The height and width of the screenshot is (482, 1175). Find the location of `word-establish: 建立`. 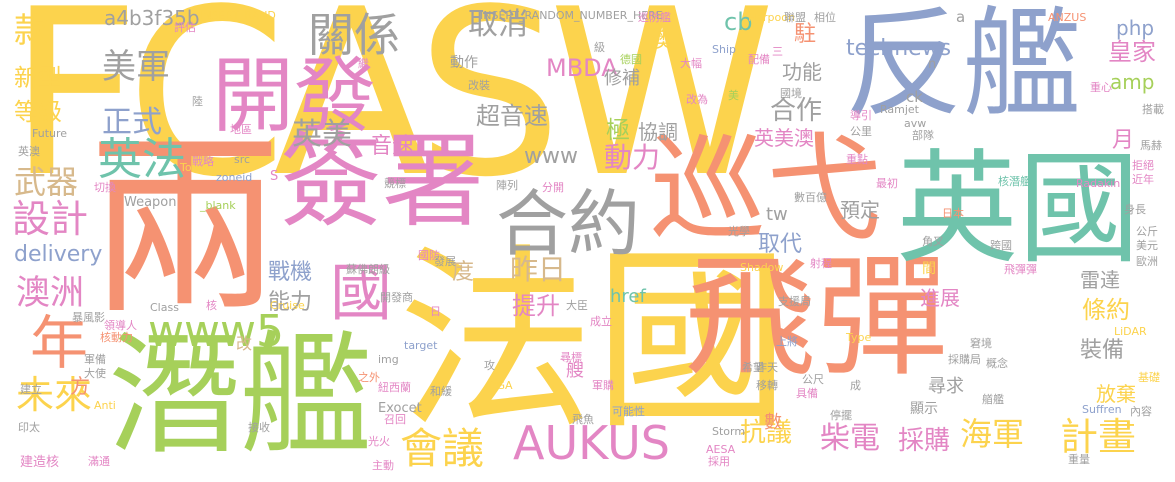

word-establish: 建立 is located at coordinates (31, 389).